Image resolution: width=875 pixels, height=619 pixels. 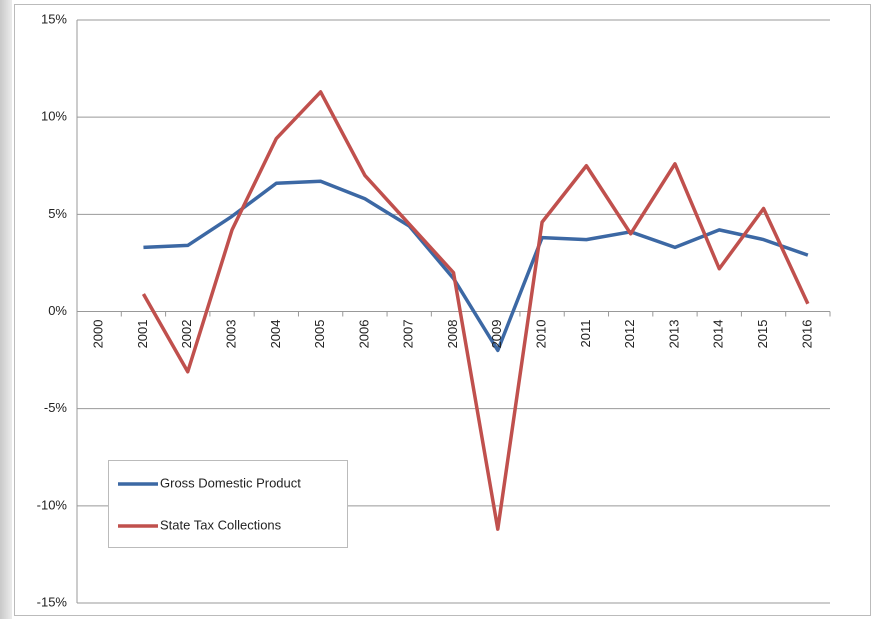 I want to click on legend-box, so click(x=228, y=504).